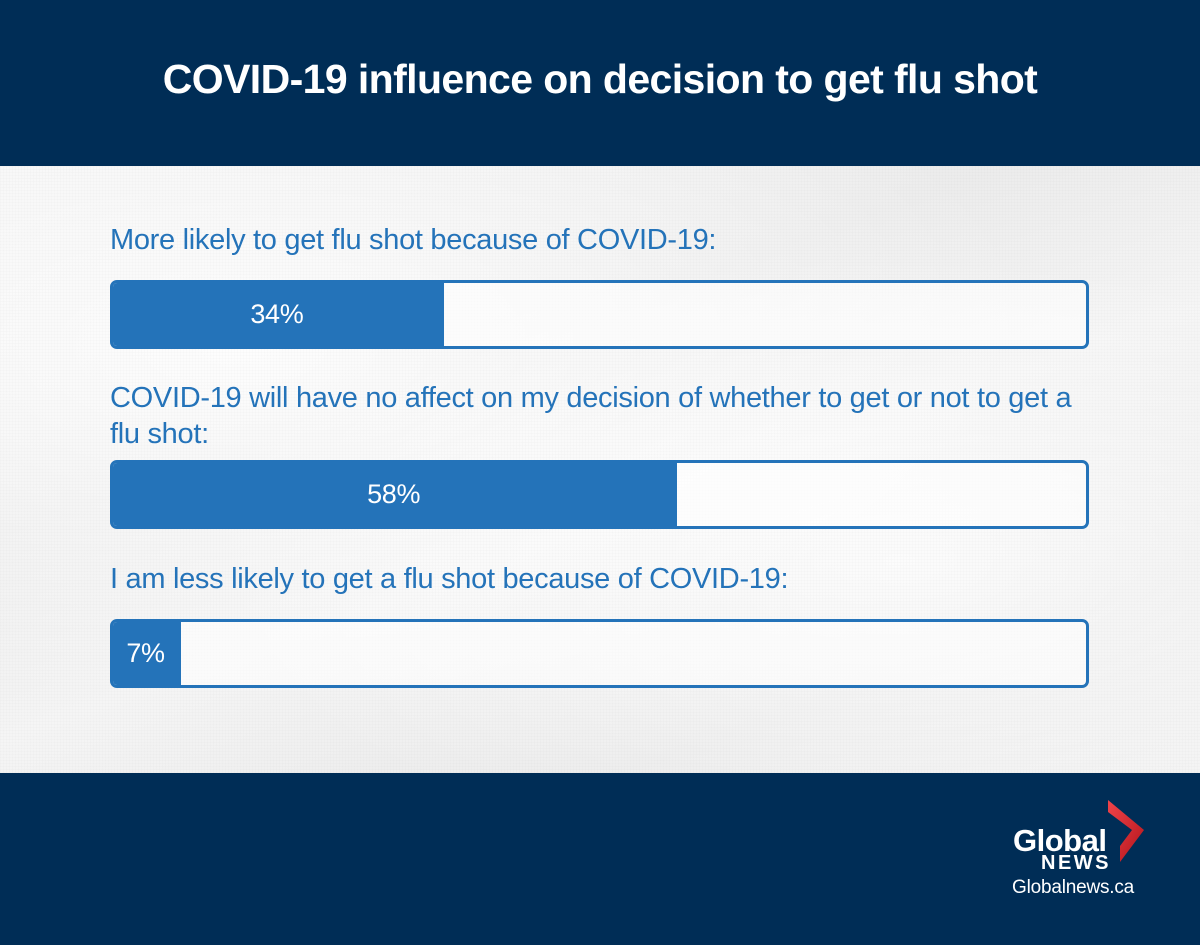  What do you see at coordinates (599, 314) in the screenshot?
I see `bar-track-more-likely: 34%` at bounding box center [599, 314].